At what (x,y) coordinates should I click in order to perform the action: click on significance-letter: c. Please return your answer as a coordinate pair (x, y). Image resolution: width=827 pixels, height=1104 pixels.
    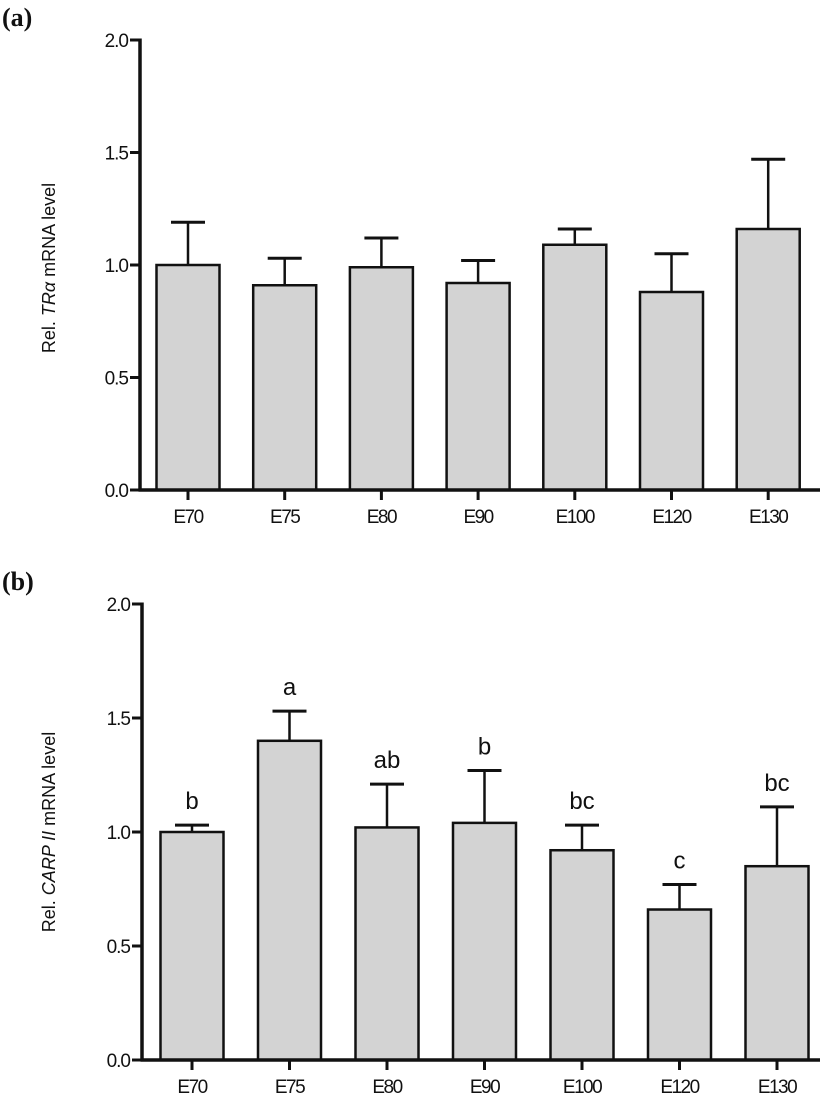
    Looking at the image, I should click on (680, 860).